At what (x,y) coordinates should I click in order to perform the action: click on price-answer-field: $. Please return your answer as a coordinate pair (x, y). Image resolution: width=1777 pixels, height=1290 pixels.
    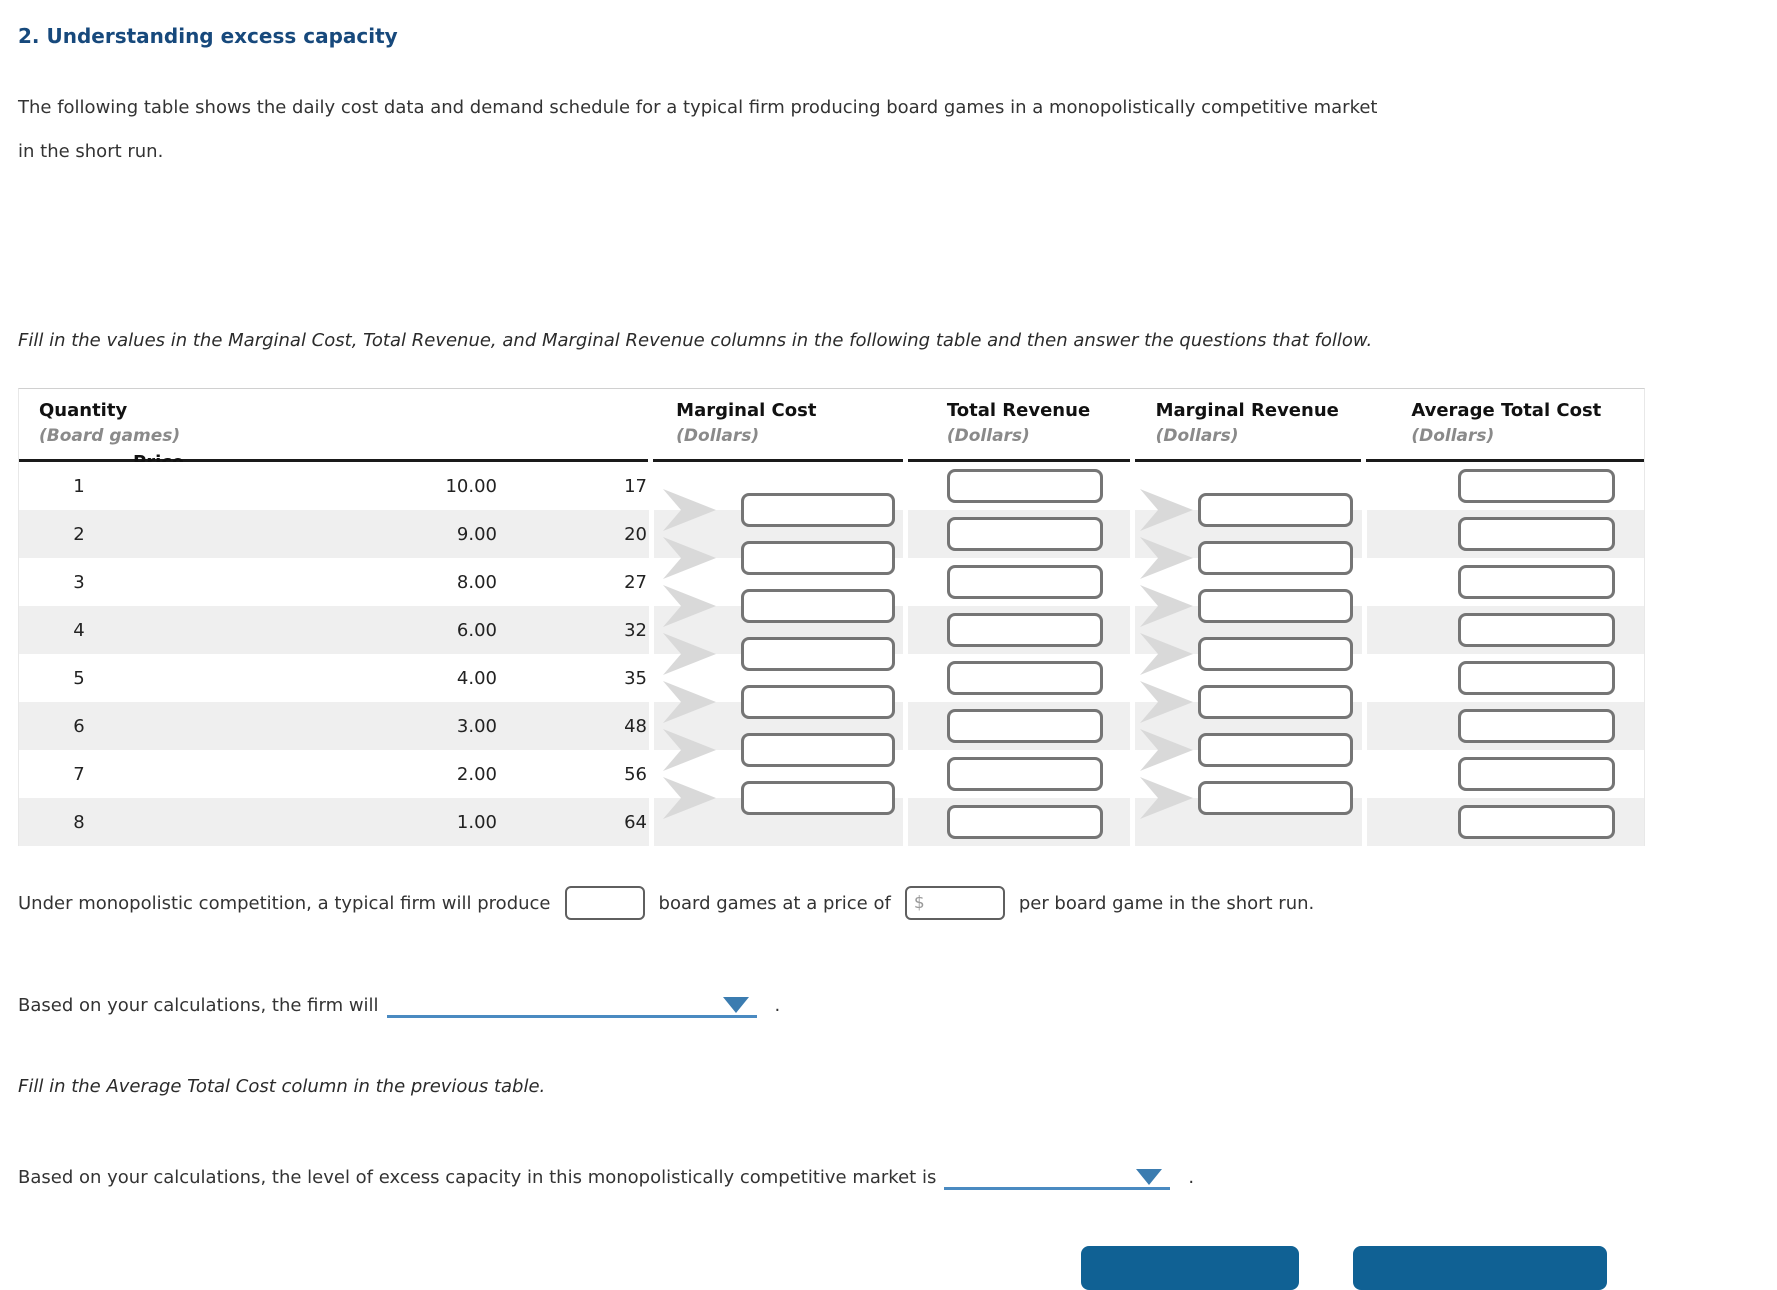
    Looking at the image, I should click on (954, 903).